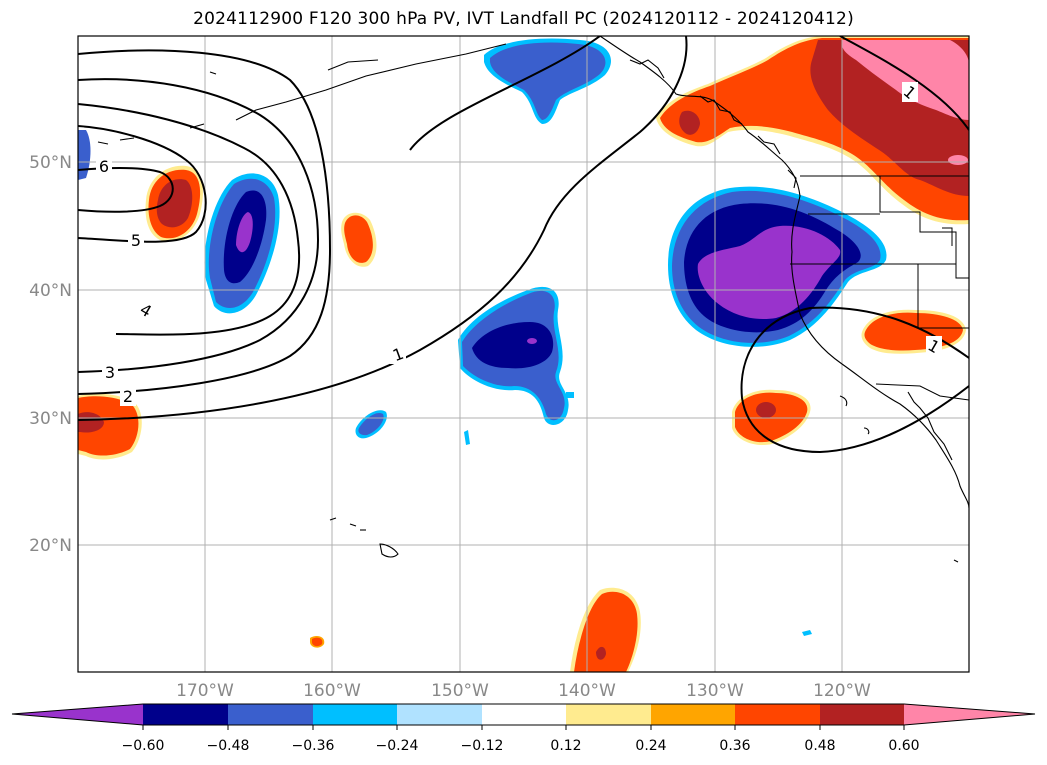 This screenshot has width=1047, height=765. Describe the element at coordinates (734, 746) in the screenshot. I see `colorbar-tick-label: 0.36` at that location.